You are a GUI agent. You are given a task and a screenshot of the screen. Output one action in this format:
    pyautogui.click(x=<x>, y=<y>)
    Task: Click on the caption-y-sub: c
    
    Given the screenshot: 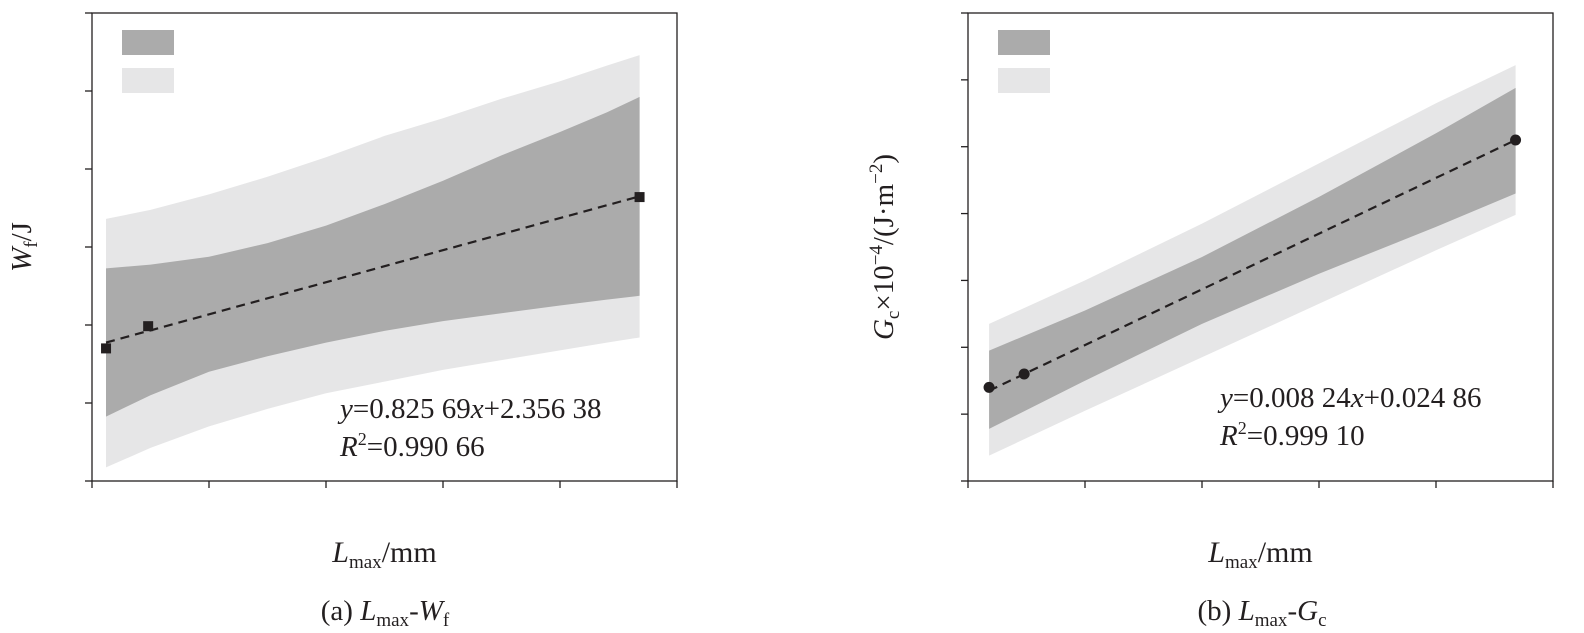 What is the action you would take?
    pyautogui.click(x=1322, y=620)
    